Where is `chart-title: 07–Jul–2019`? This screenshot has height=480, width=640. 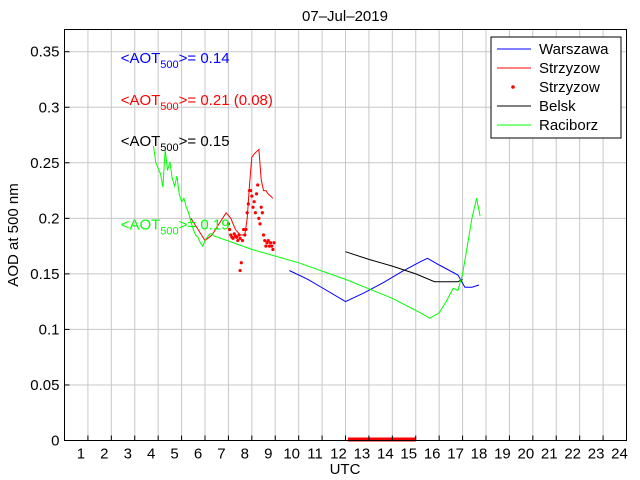 chart-title: 07–Jul–2019 is located at coordinates (345, 16).